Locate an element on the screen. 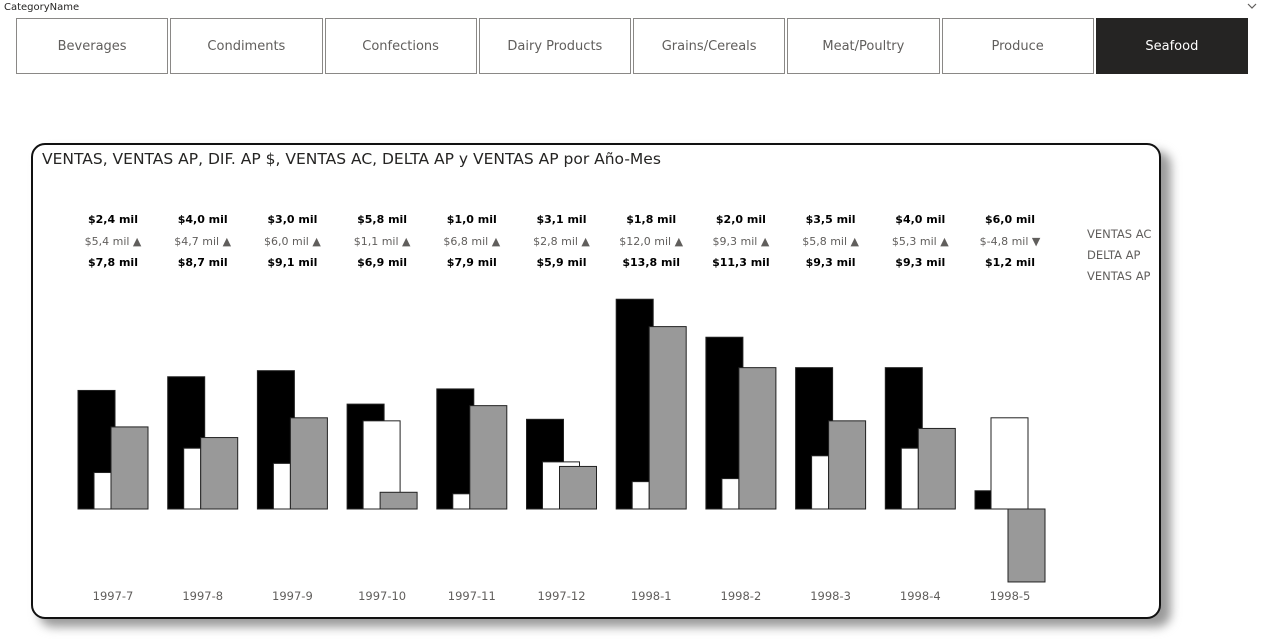 This screenshot has height=642, width=1263. slicer-title: CategoryName is located at coordinates (42, 7).